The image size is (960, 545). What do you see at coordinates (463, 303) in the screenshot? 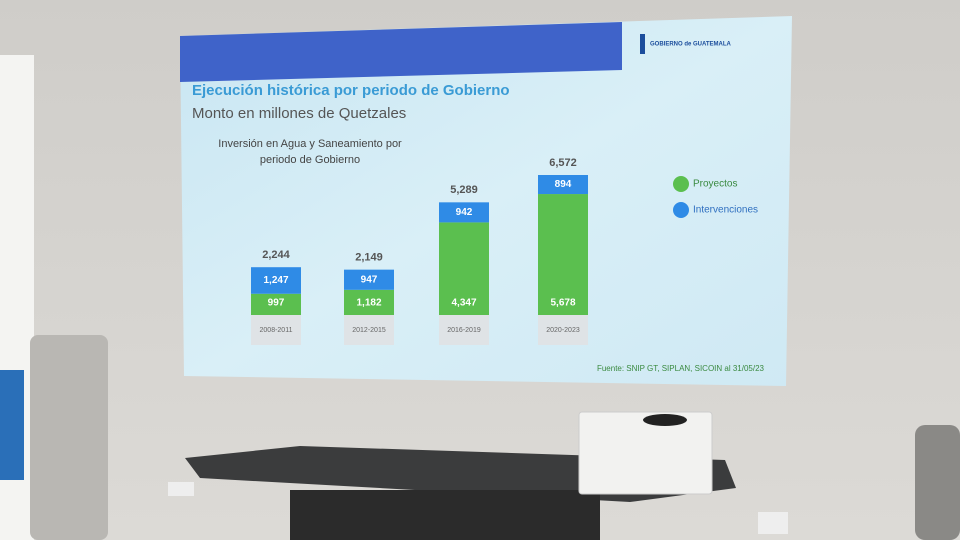
I see `value-label: 4,347` at bounding box center [463, 303].